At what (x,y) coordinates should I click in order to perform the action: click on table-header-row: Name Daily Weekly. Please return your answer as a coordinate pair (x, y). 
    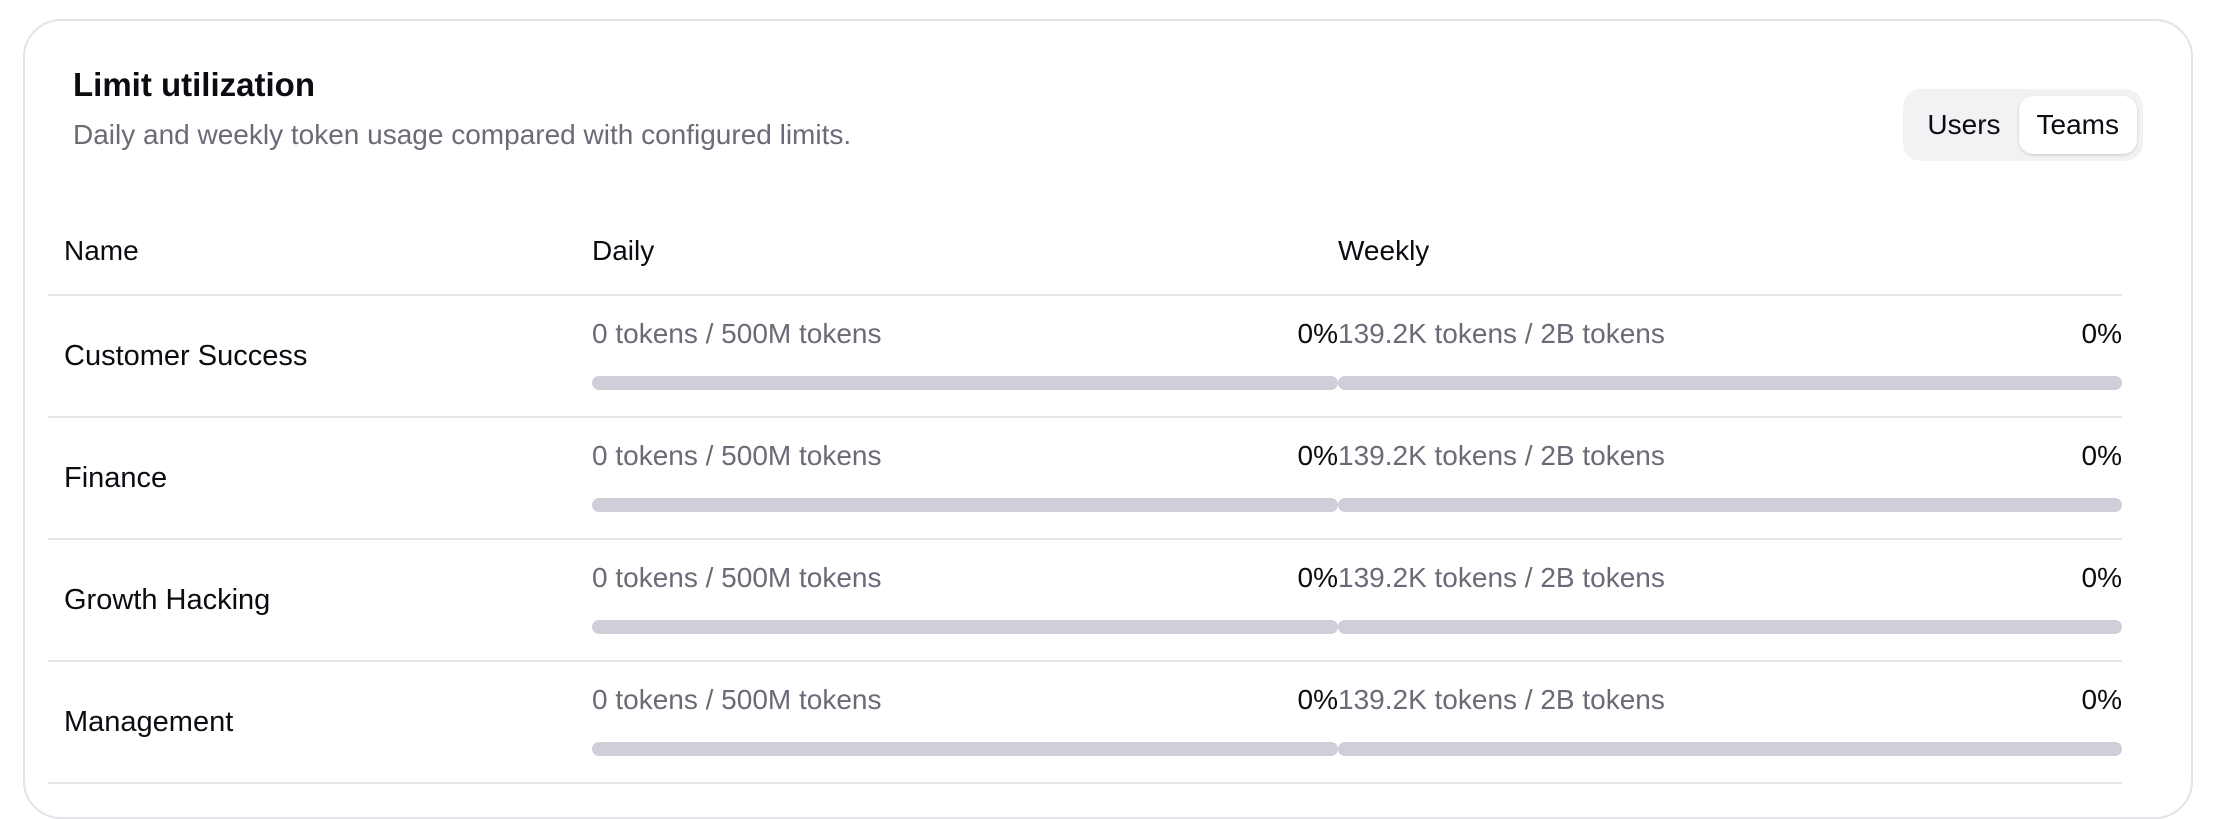
    Looking at the image, I should click on (1085, 252).